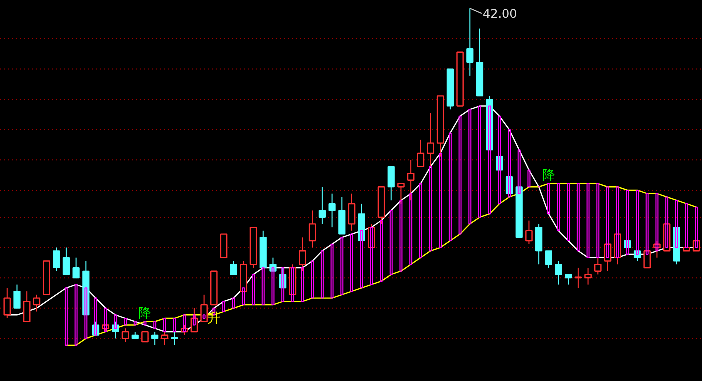 The height and width of the screenshot is (381, 702). What do you see at coordinates (500, 14) in the screenshot?
I see `annotation: 42.00` at bounding box center [500, 14].